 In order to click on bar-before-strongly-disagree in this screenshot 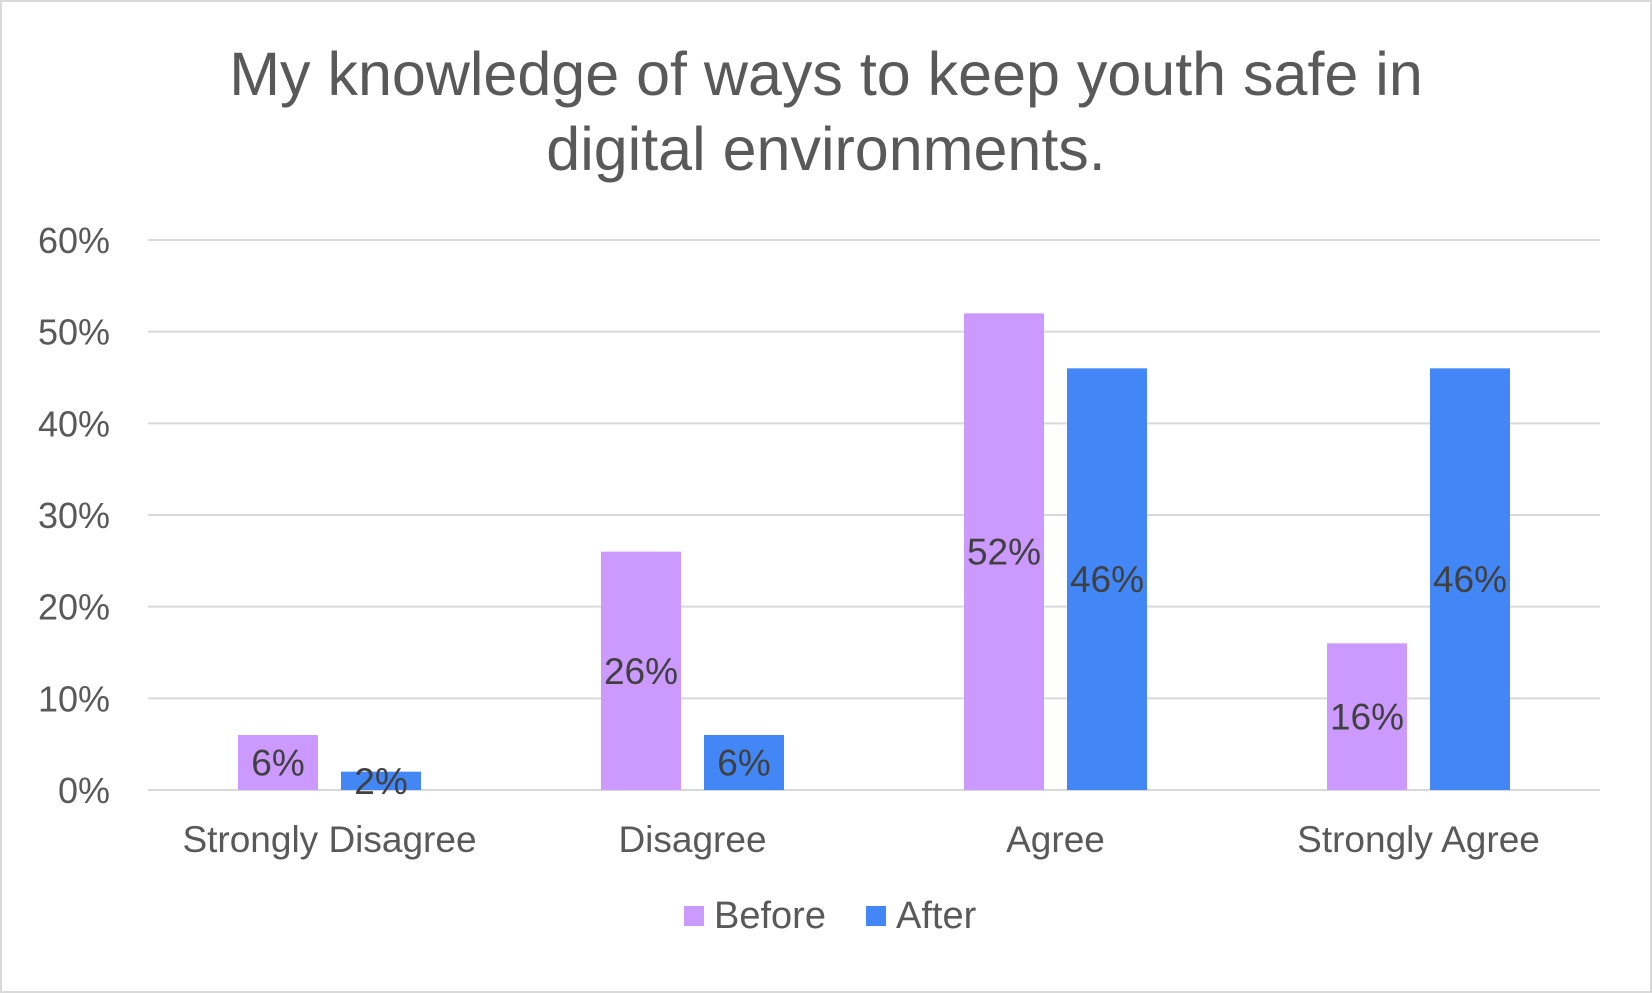, I will do `click(278, 762)`.